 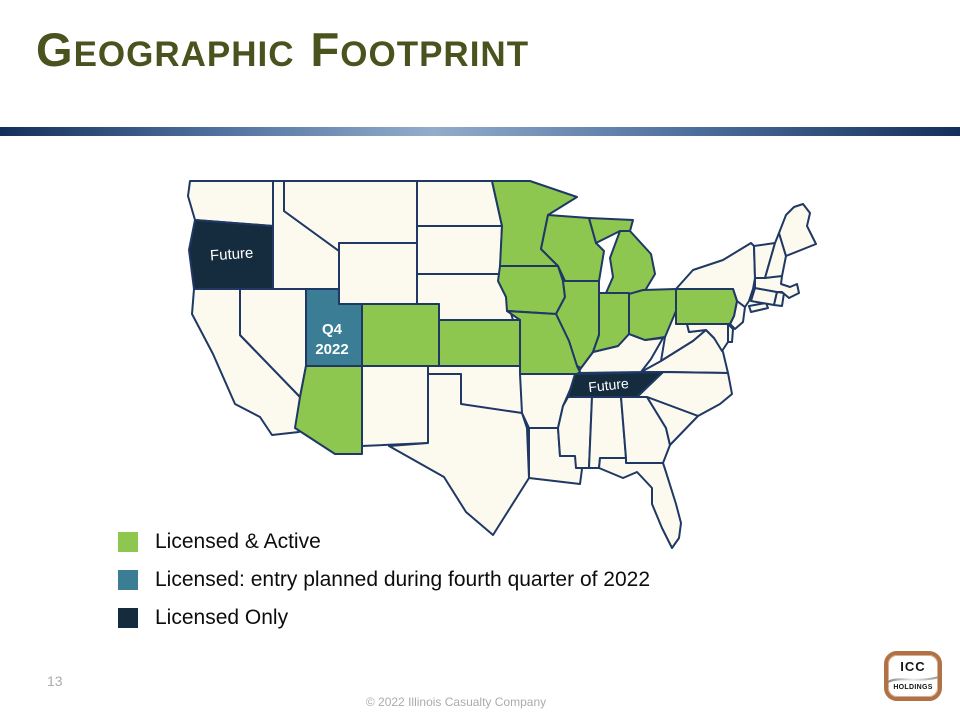 I want to click on state-ks, so click(x=479, y=343).